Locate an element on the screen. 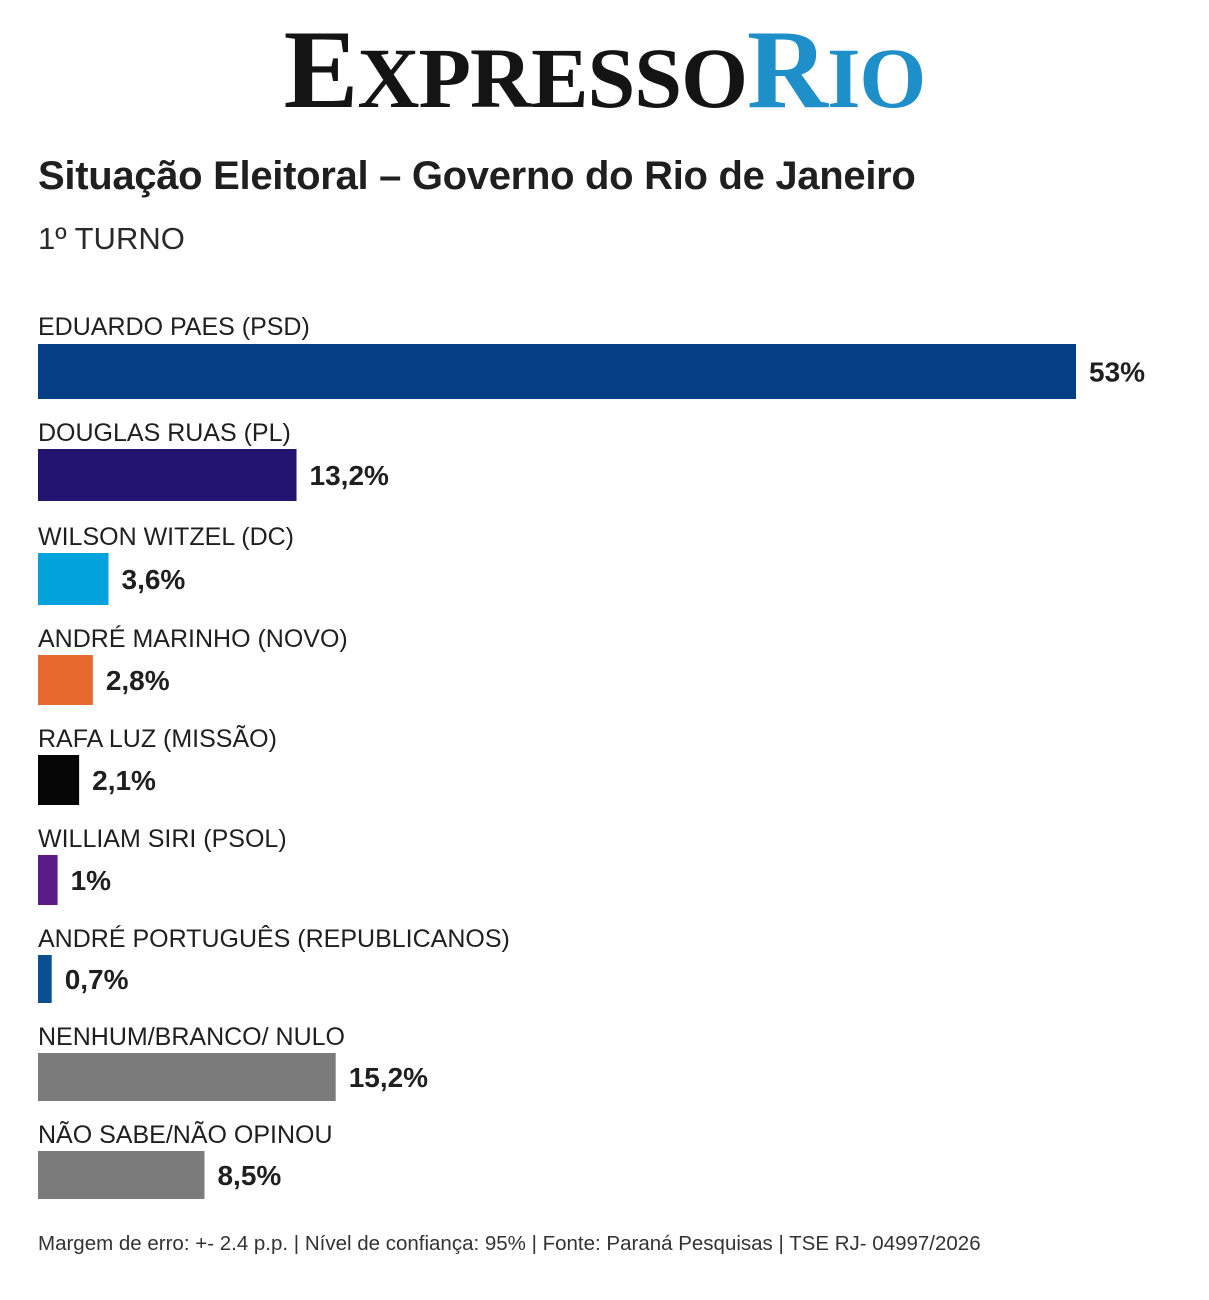 This screenshot has width=1209, height=1300. category-label: EDUARDO PAES (PSD) is located at coordinates (174, 327).